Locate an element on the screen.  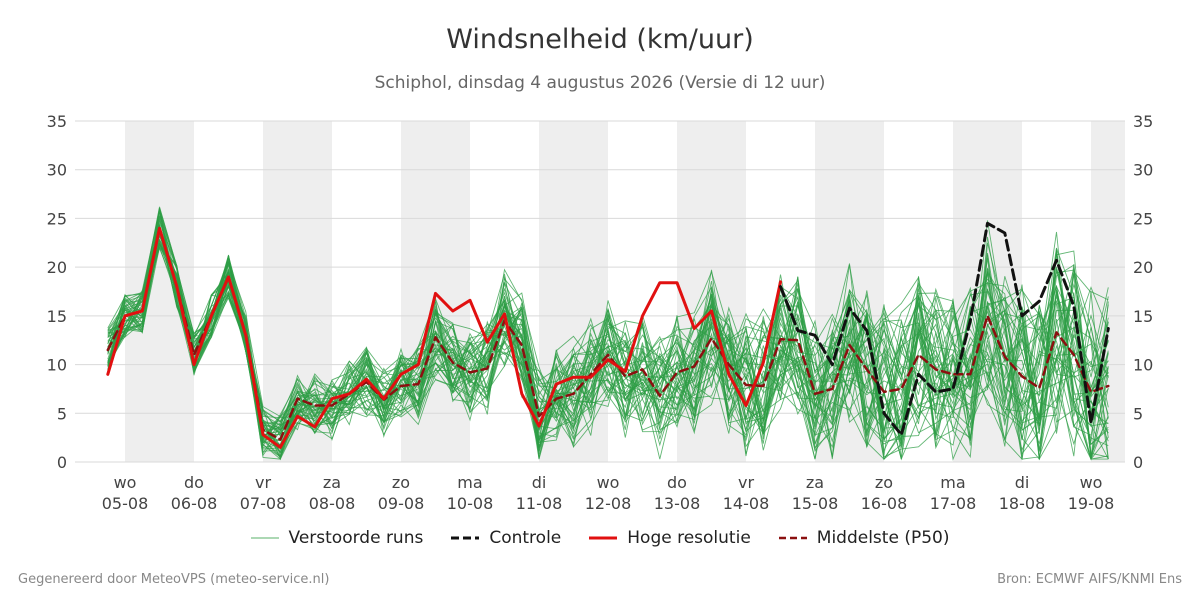
chart-title: Windsnelheid (km/uur) is located at coordinates (600, 39).